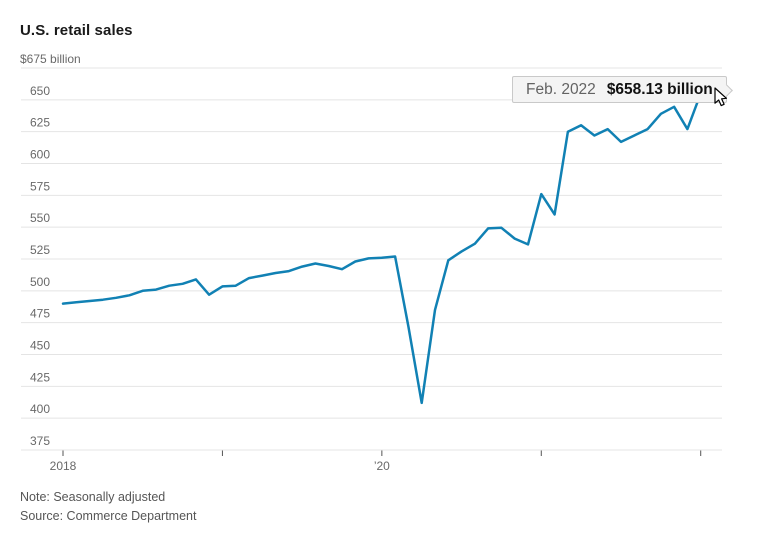  Describe the element at coordinates (40, 377) in the screenshot. I see `y-axis-label: 425` at that location.